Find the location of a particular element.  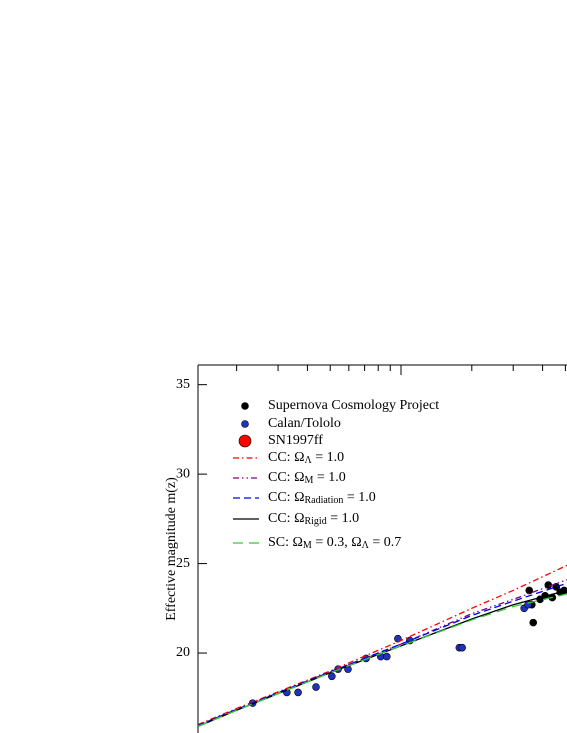

legend-label: CC: ΩM = 1.0 is located at coordinates (307, 478).